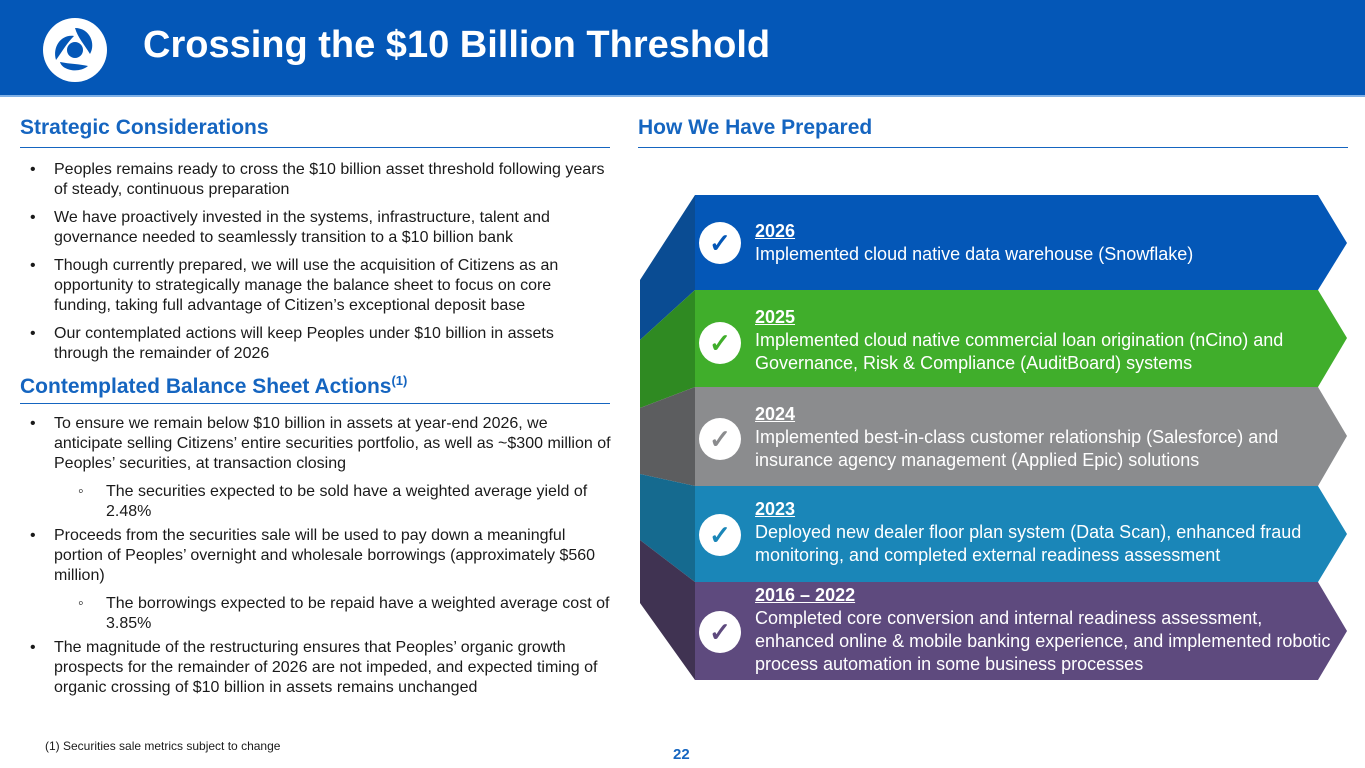 The height and width of the screenshot is (768, 1365). What do you see at coordinates (206, 386) in the screenshot?
I see `heading-text: Contemplated Balance Sheet Actions` at bounding box center [206, 386].